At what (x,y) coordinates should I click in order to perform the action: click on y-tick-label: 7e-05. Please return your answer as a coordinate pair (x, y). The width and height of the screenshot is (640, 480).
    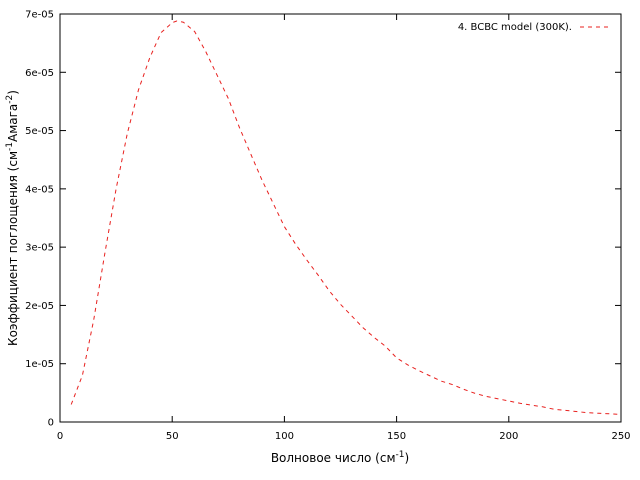
    Looking at the image, I should click on (39, 15).